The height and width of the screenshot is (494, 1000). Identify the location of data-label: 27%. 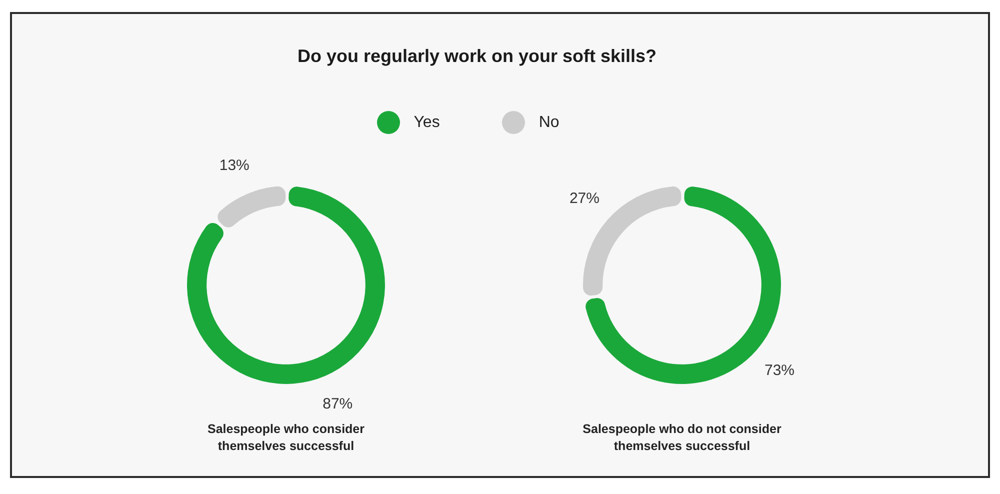
(584, 199).